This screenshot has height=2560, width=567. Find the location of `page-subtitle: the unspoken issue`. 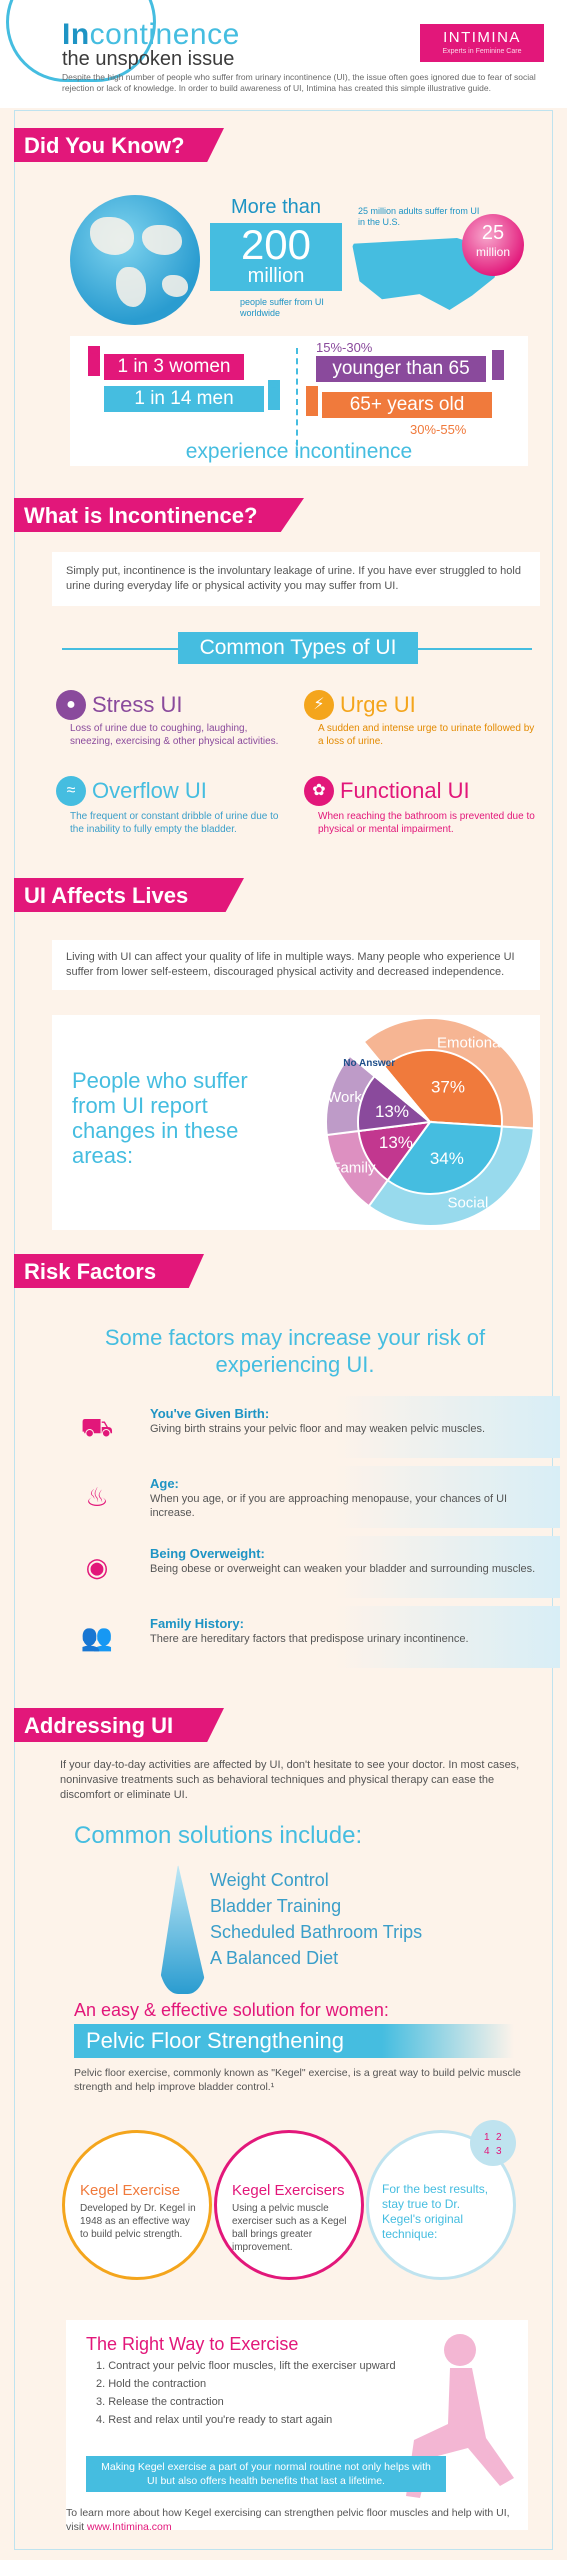

page-subtitle: the unspoken issue is located at coordinates (148, 59).